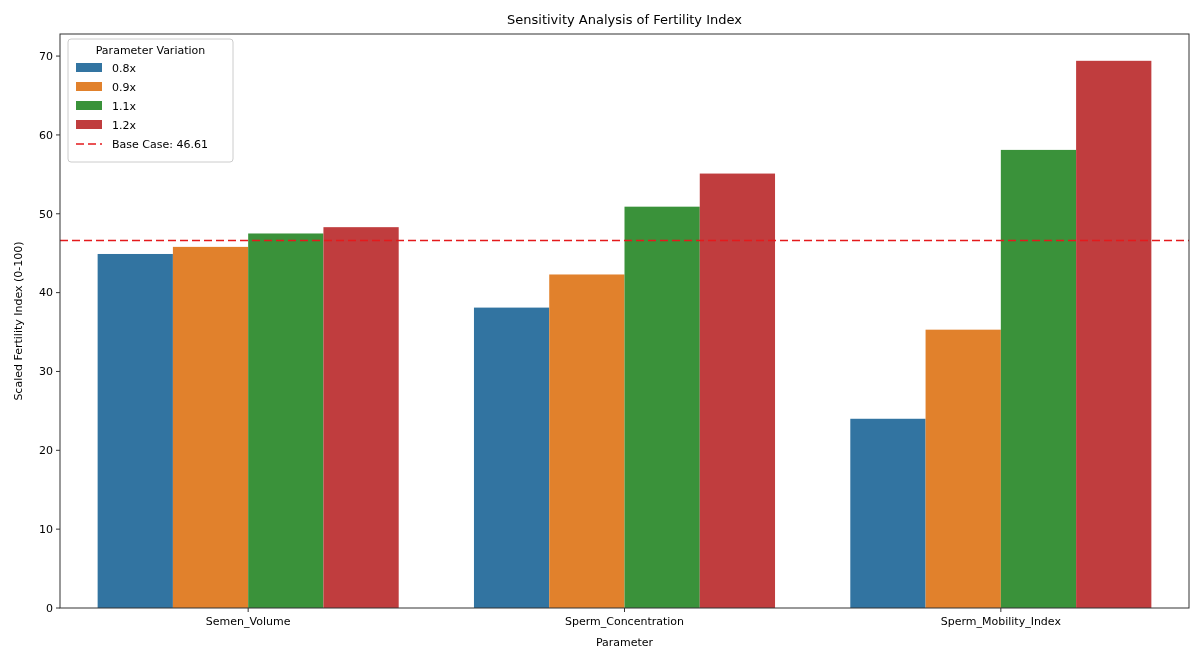 The height and width of the screenshot is (660, 1199). What do you see at coordinates (46, 372) in the screenshot?
I see `y-tick-label: 30` at bounding box center [46, 372].